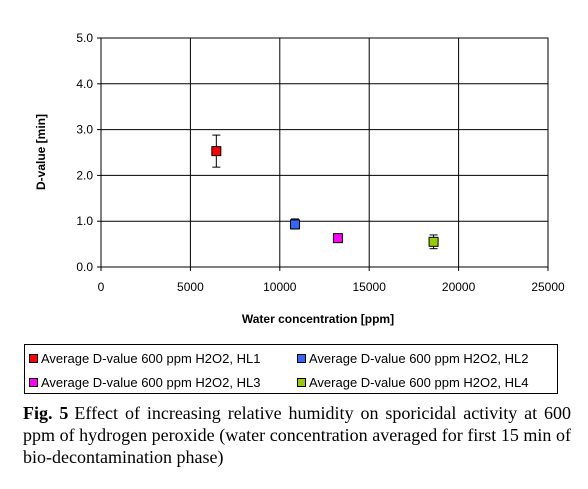 Image resolution: width=588 pixels, height=489 pixels. I want to click on legend-item-hl2: Average D-value 600 ppm H2O2, HL2, so click(412, 358).